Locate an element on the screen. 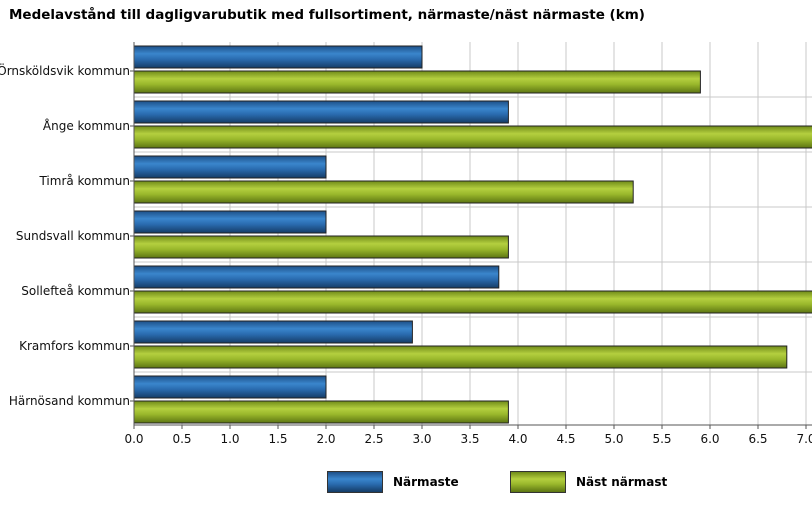 The width and height of the screenshot is (812, 505). category-label: Sundsvall kommun is located at coordinates (73, 236).